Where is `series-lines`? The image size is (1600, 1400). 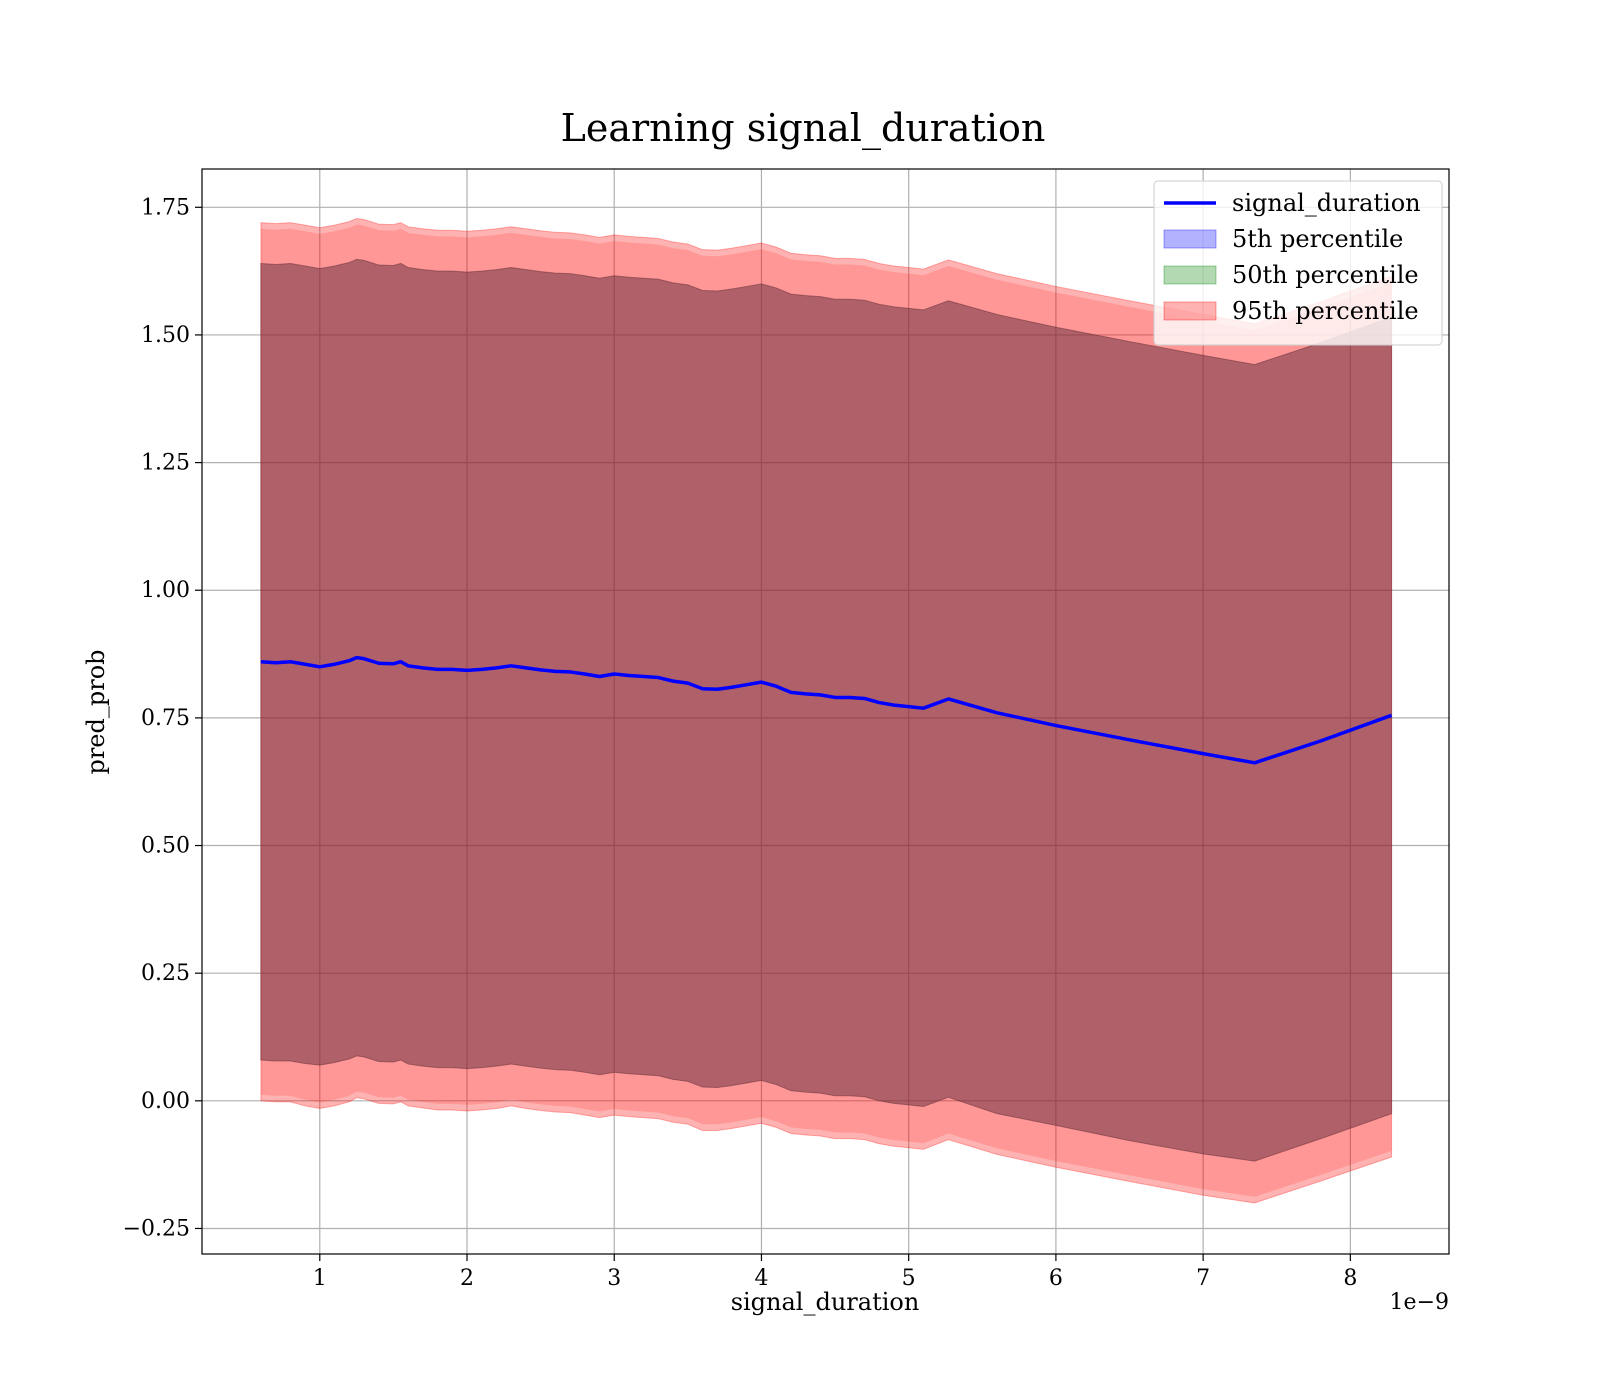 series-lines is located at coordinates (826, 710).